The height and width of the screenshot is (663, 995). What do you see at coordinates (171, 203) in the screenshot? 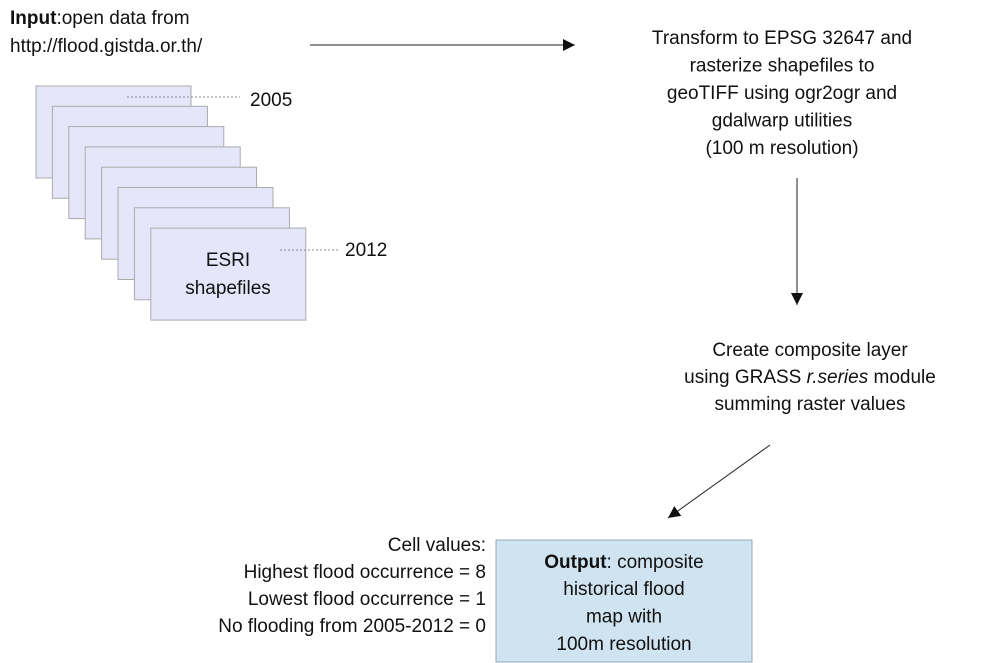
I see `shapefile-stack` at bounding box center [171, 203].